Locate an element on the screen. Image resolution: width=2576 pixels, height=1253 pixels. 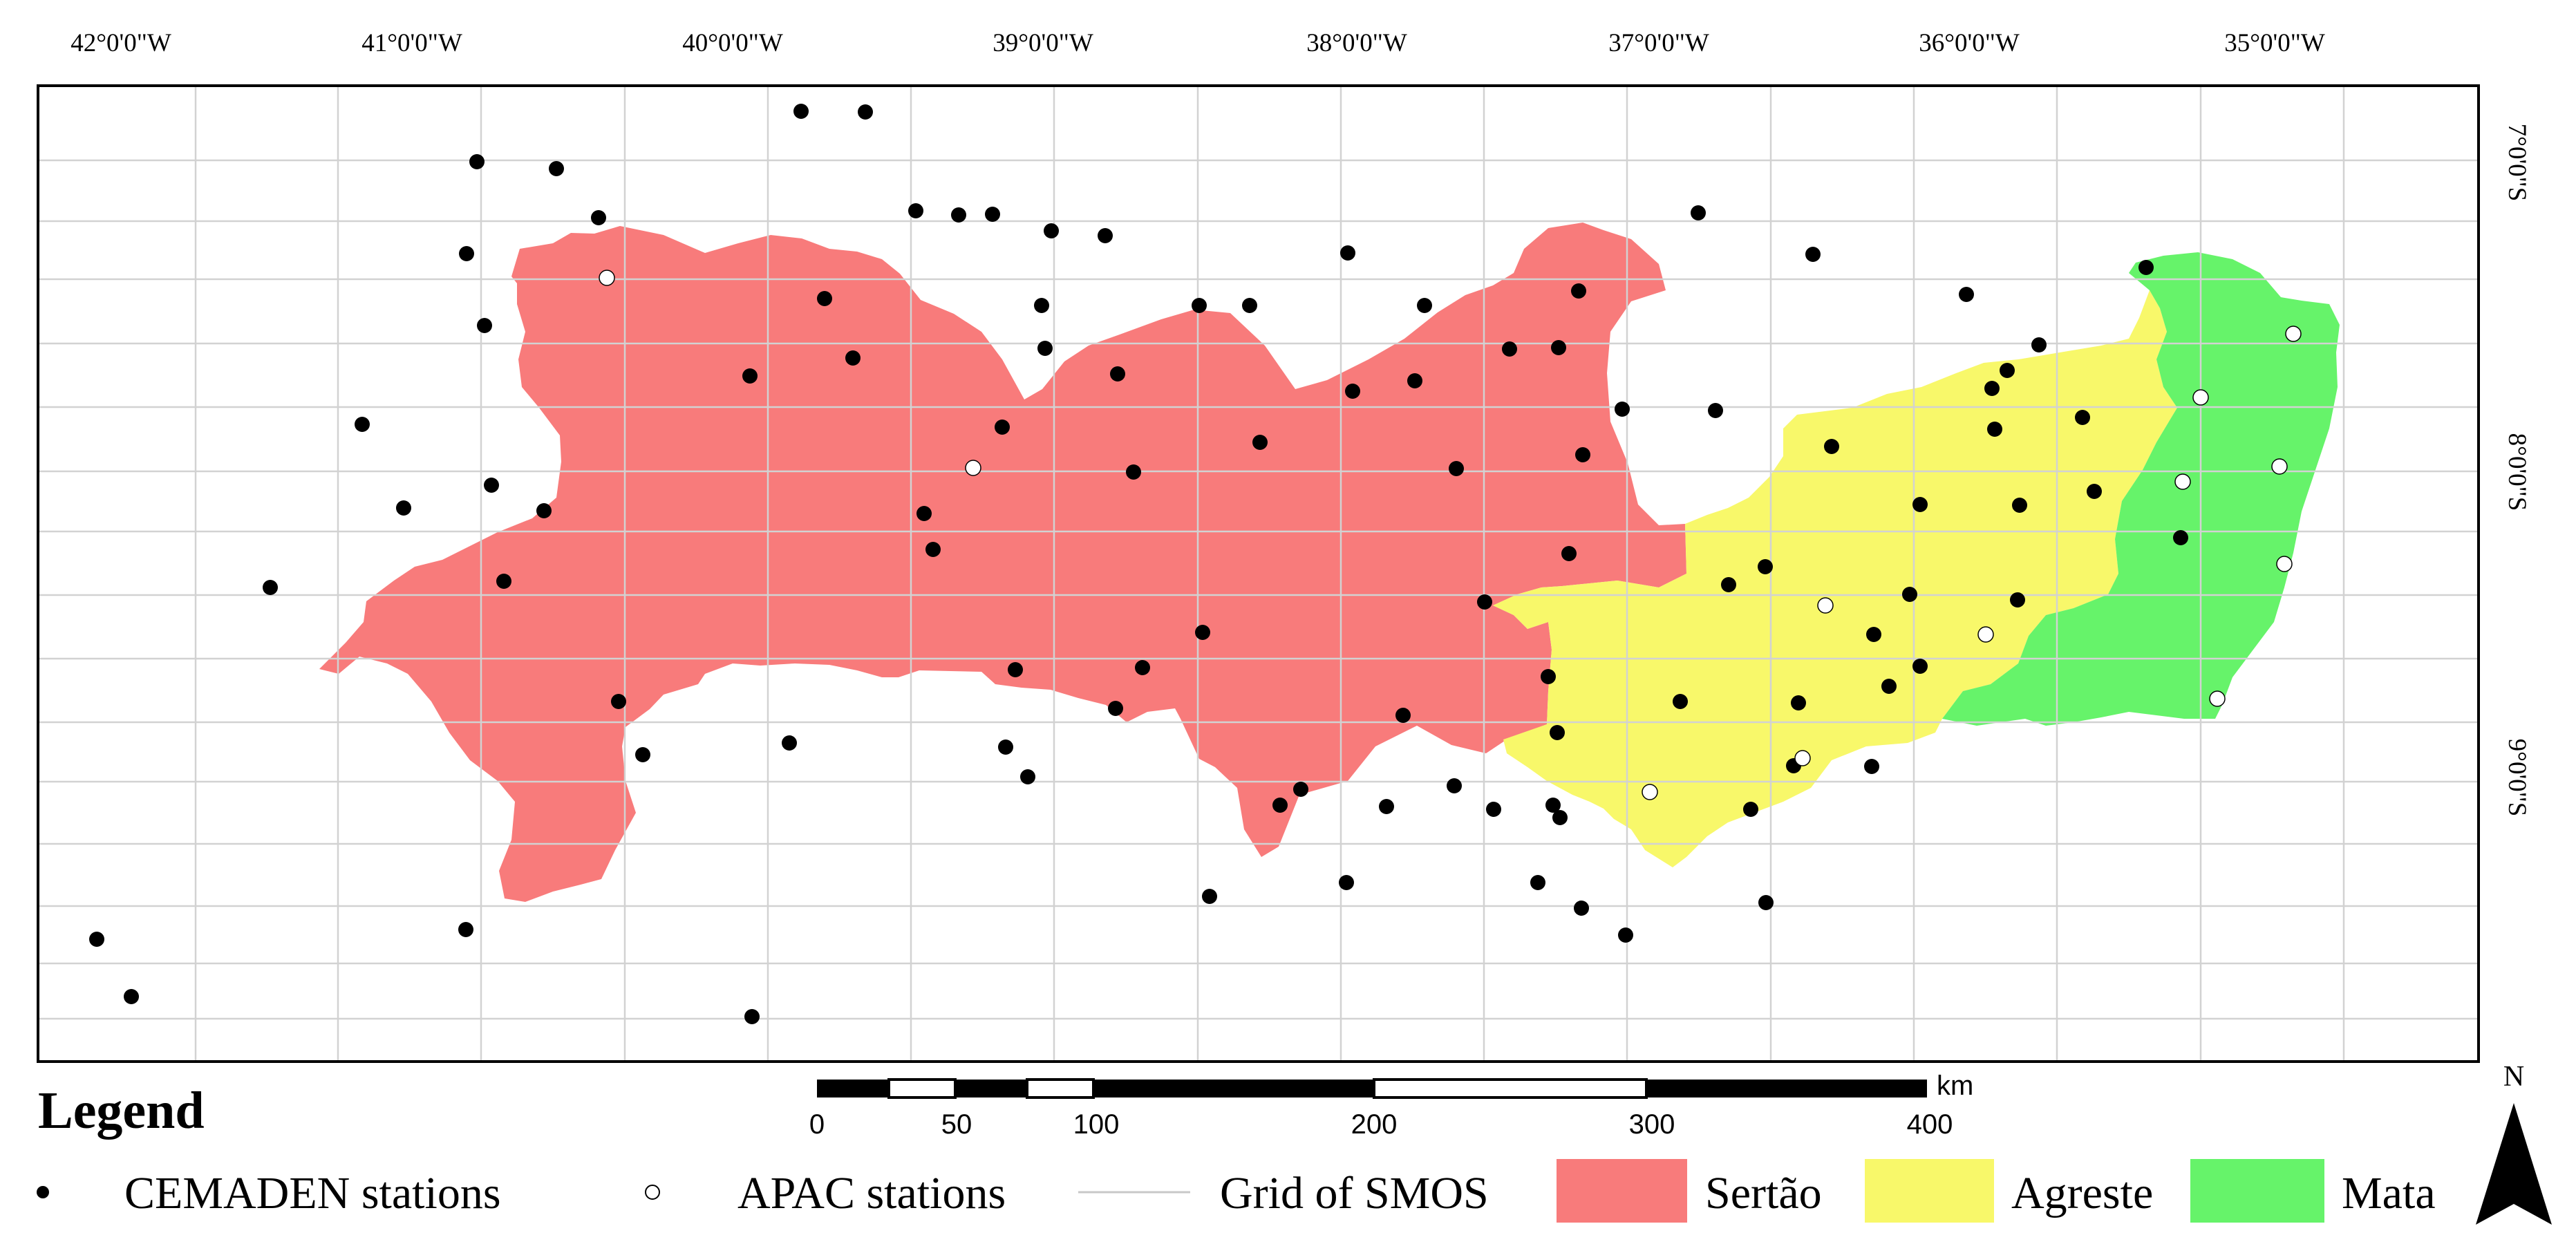
lon-label-42w: 42°0'0"W is located at coordinates (120, 43).